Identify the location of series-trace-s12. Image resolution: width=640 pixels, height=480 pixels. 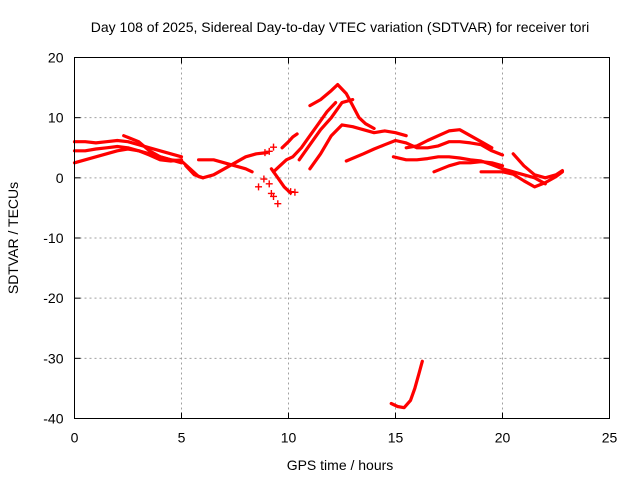
(358, 147).